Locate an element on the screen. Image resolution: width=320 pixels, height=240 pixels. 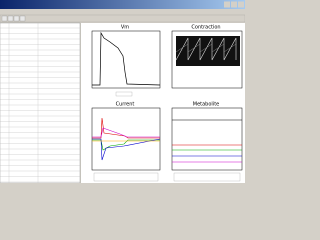
panel-title: Current is located at coordinates (125, 105).